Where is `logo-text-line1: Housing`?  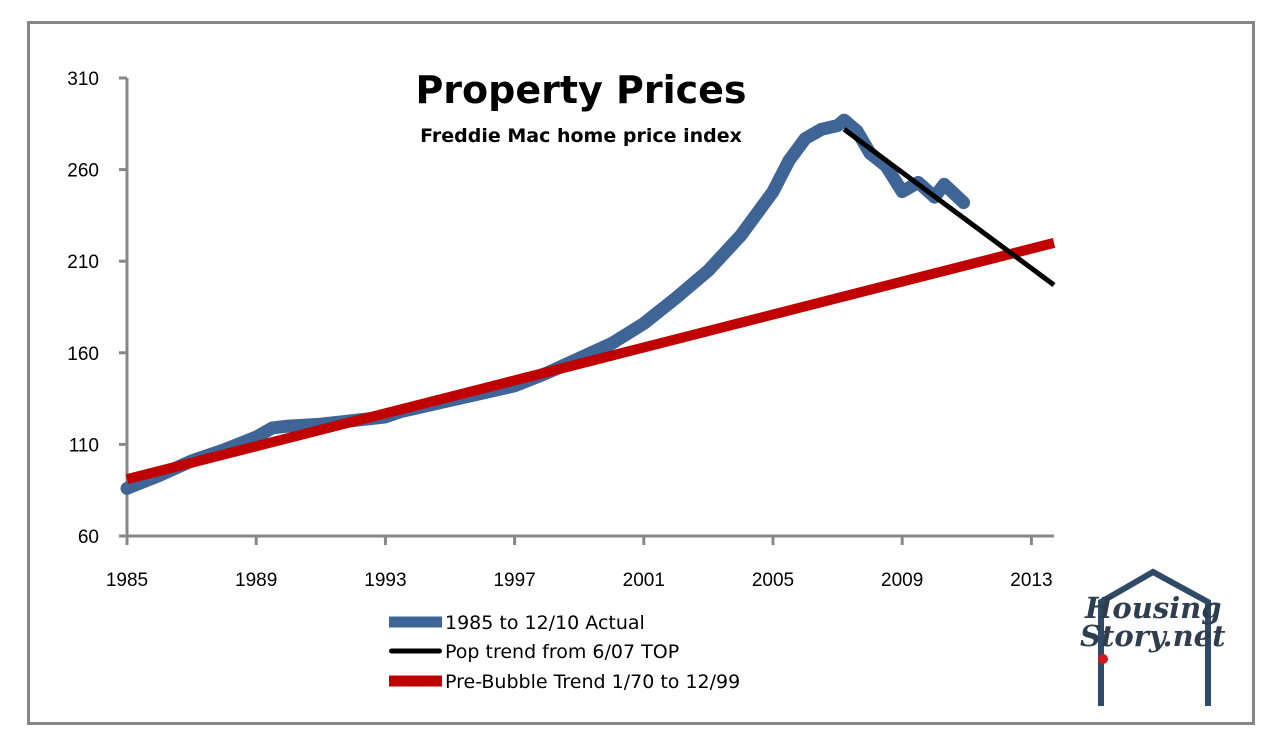
logo-text-line1: Housing is located at coordinates (1153, 608).